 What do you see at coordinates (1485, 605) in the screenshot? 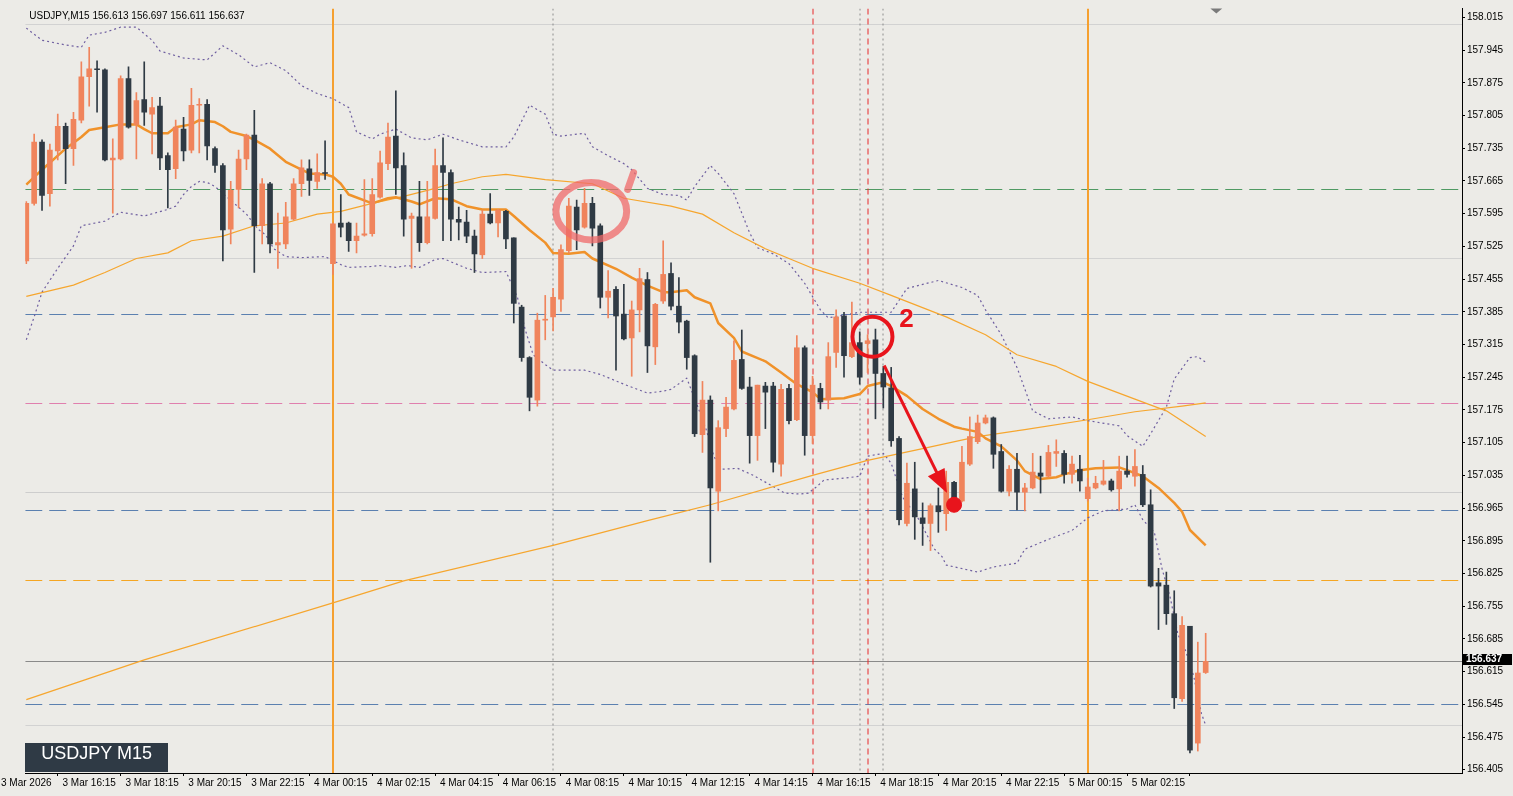
I see `y-tick-label: 156.755` at bounding box center [1485, 605].